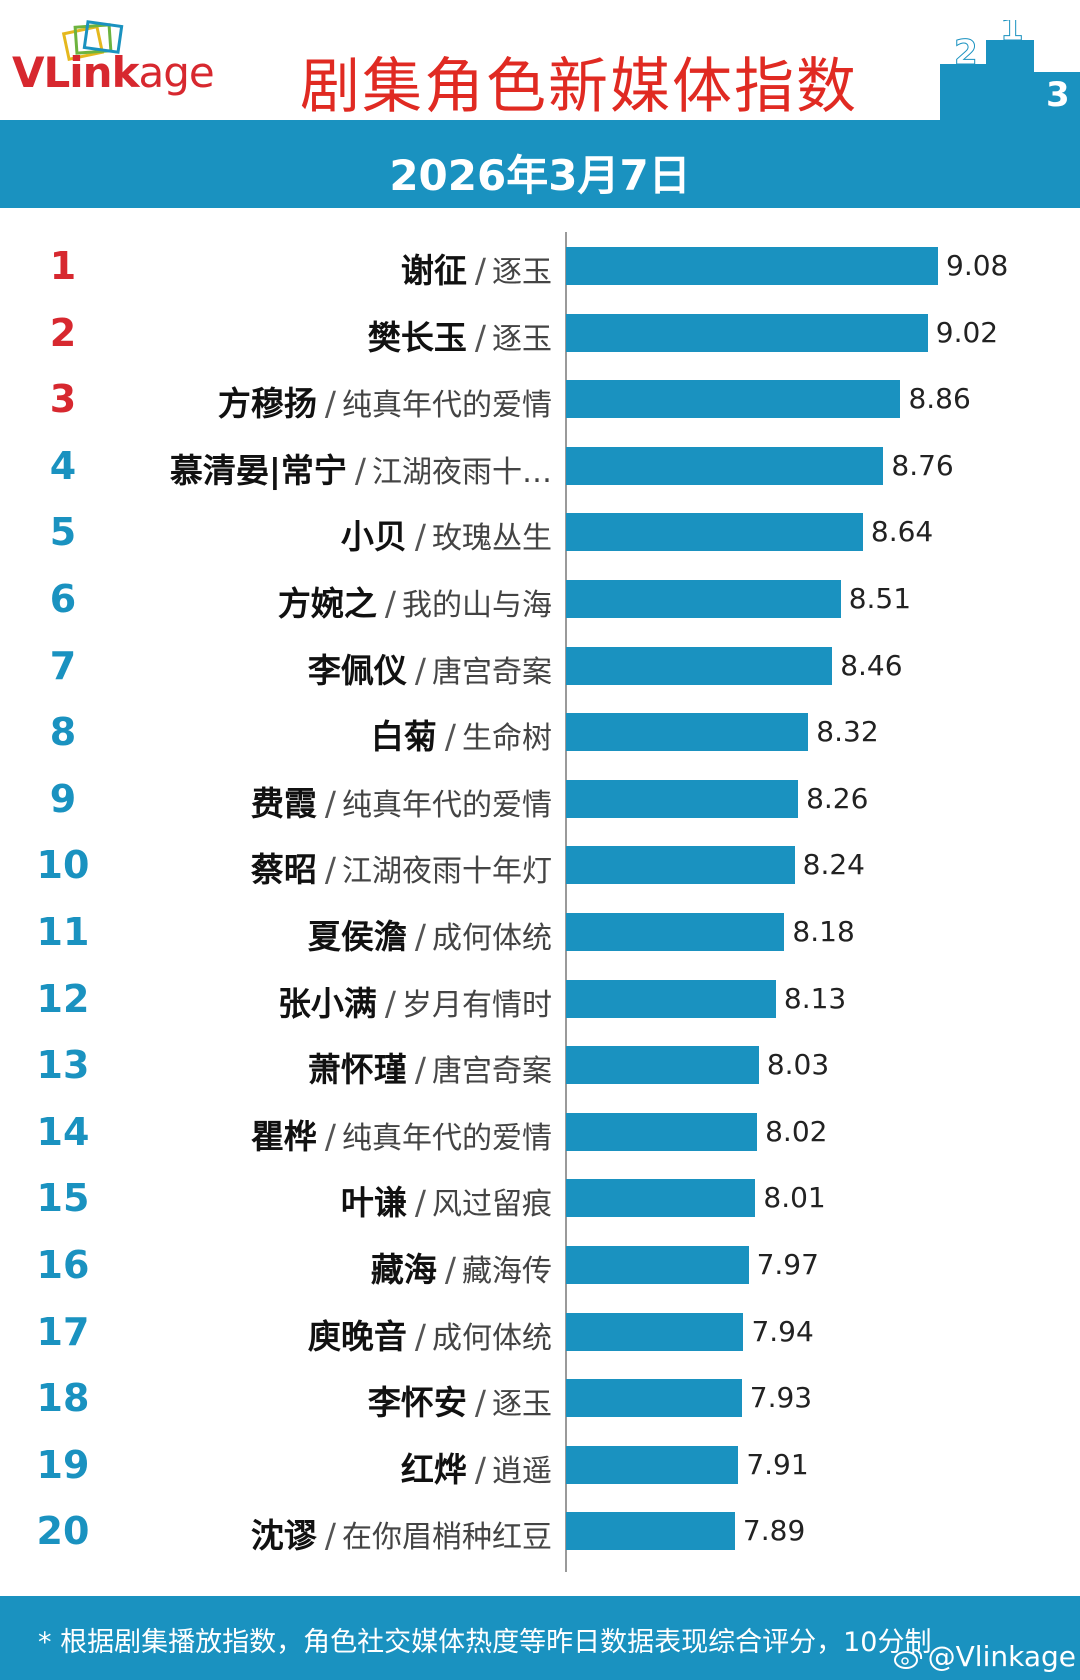 Image resolution: width=1080 pixels, height=1680 pixels. What do you see at coordinates (922, 465) in the screenshot?
I see `value-label: 8.76` at bounding box center [922, 465].